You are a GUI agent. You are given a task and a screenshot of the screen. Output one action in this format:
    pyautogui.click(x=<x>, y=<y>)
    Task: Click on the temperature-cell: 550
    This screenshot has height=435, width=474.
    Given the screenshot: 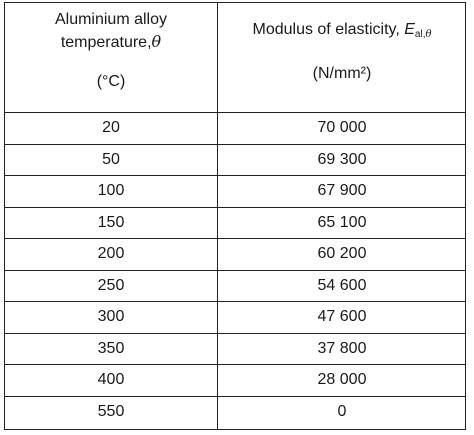 What is the action you would take?
    pyautogui.click(x=111, y=412)
    